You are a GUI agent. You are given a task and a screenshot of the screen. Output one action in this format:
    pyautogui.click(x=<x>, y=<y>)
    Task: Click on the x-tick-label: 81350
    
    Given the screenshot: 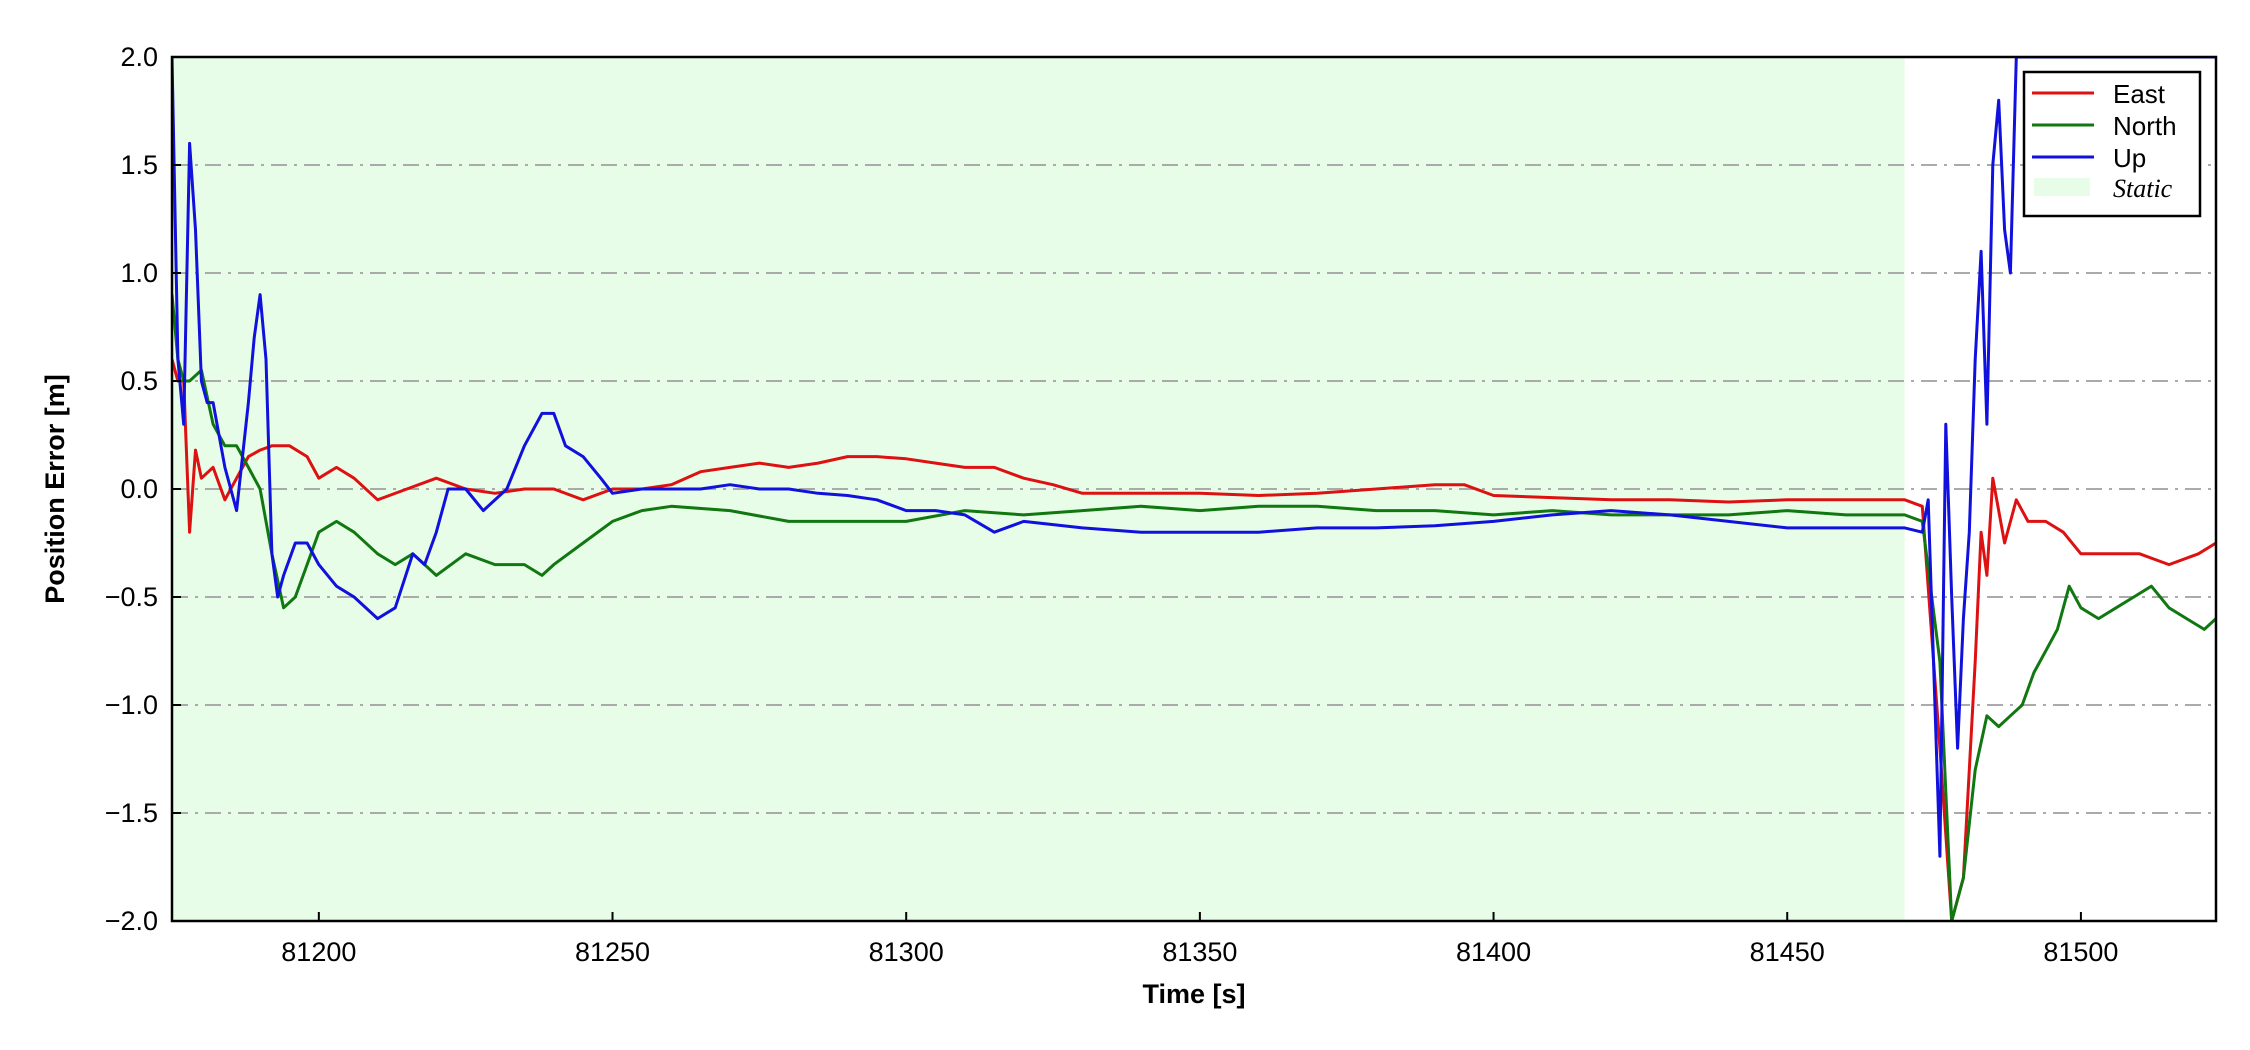 What is the action you would take?
    pyautogui.click(x=1199, y=952)
    